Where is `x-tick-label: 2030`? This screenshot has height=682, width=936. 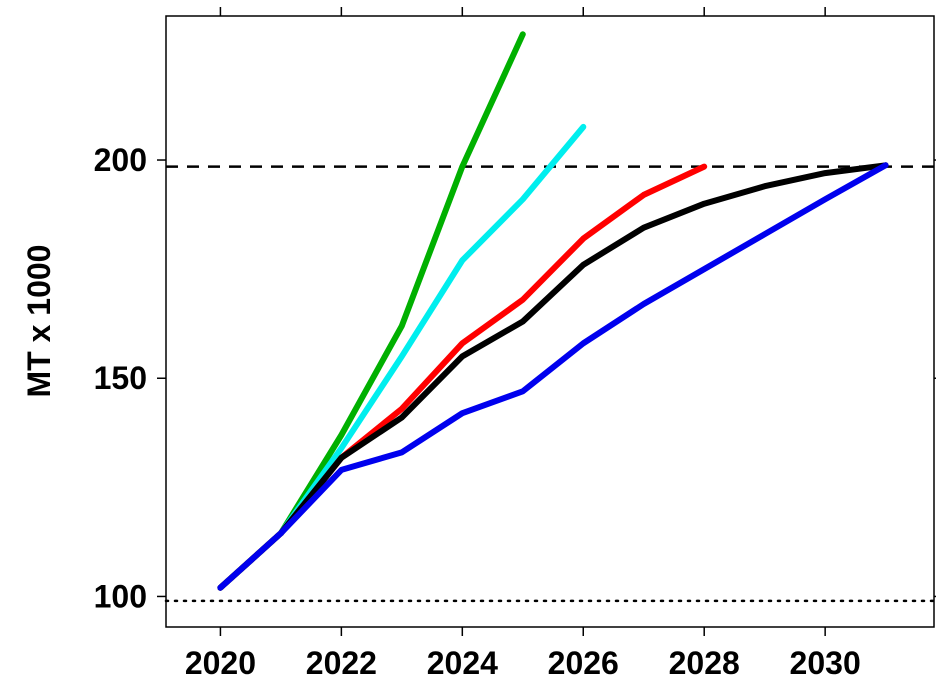
x-tick-label: 2030 is located at coordinates (825, 663).